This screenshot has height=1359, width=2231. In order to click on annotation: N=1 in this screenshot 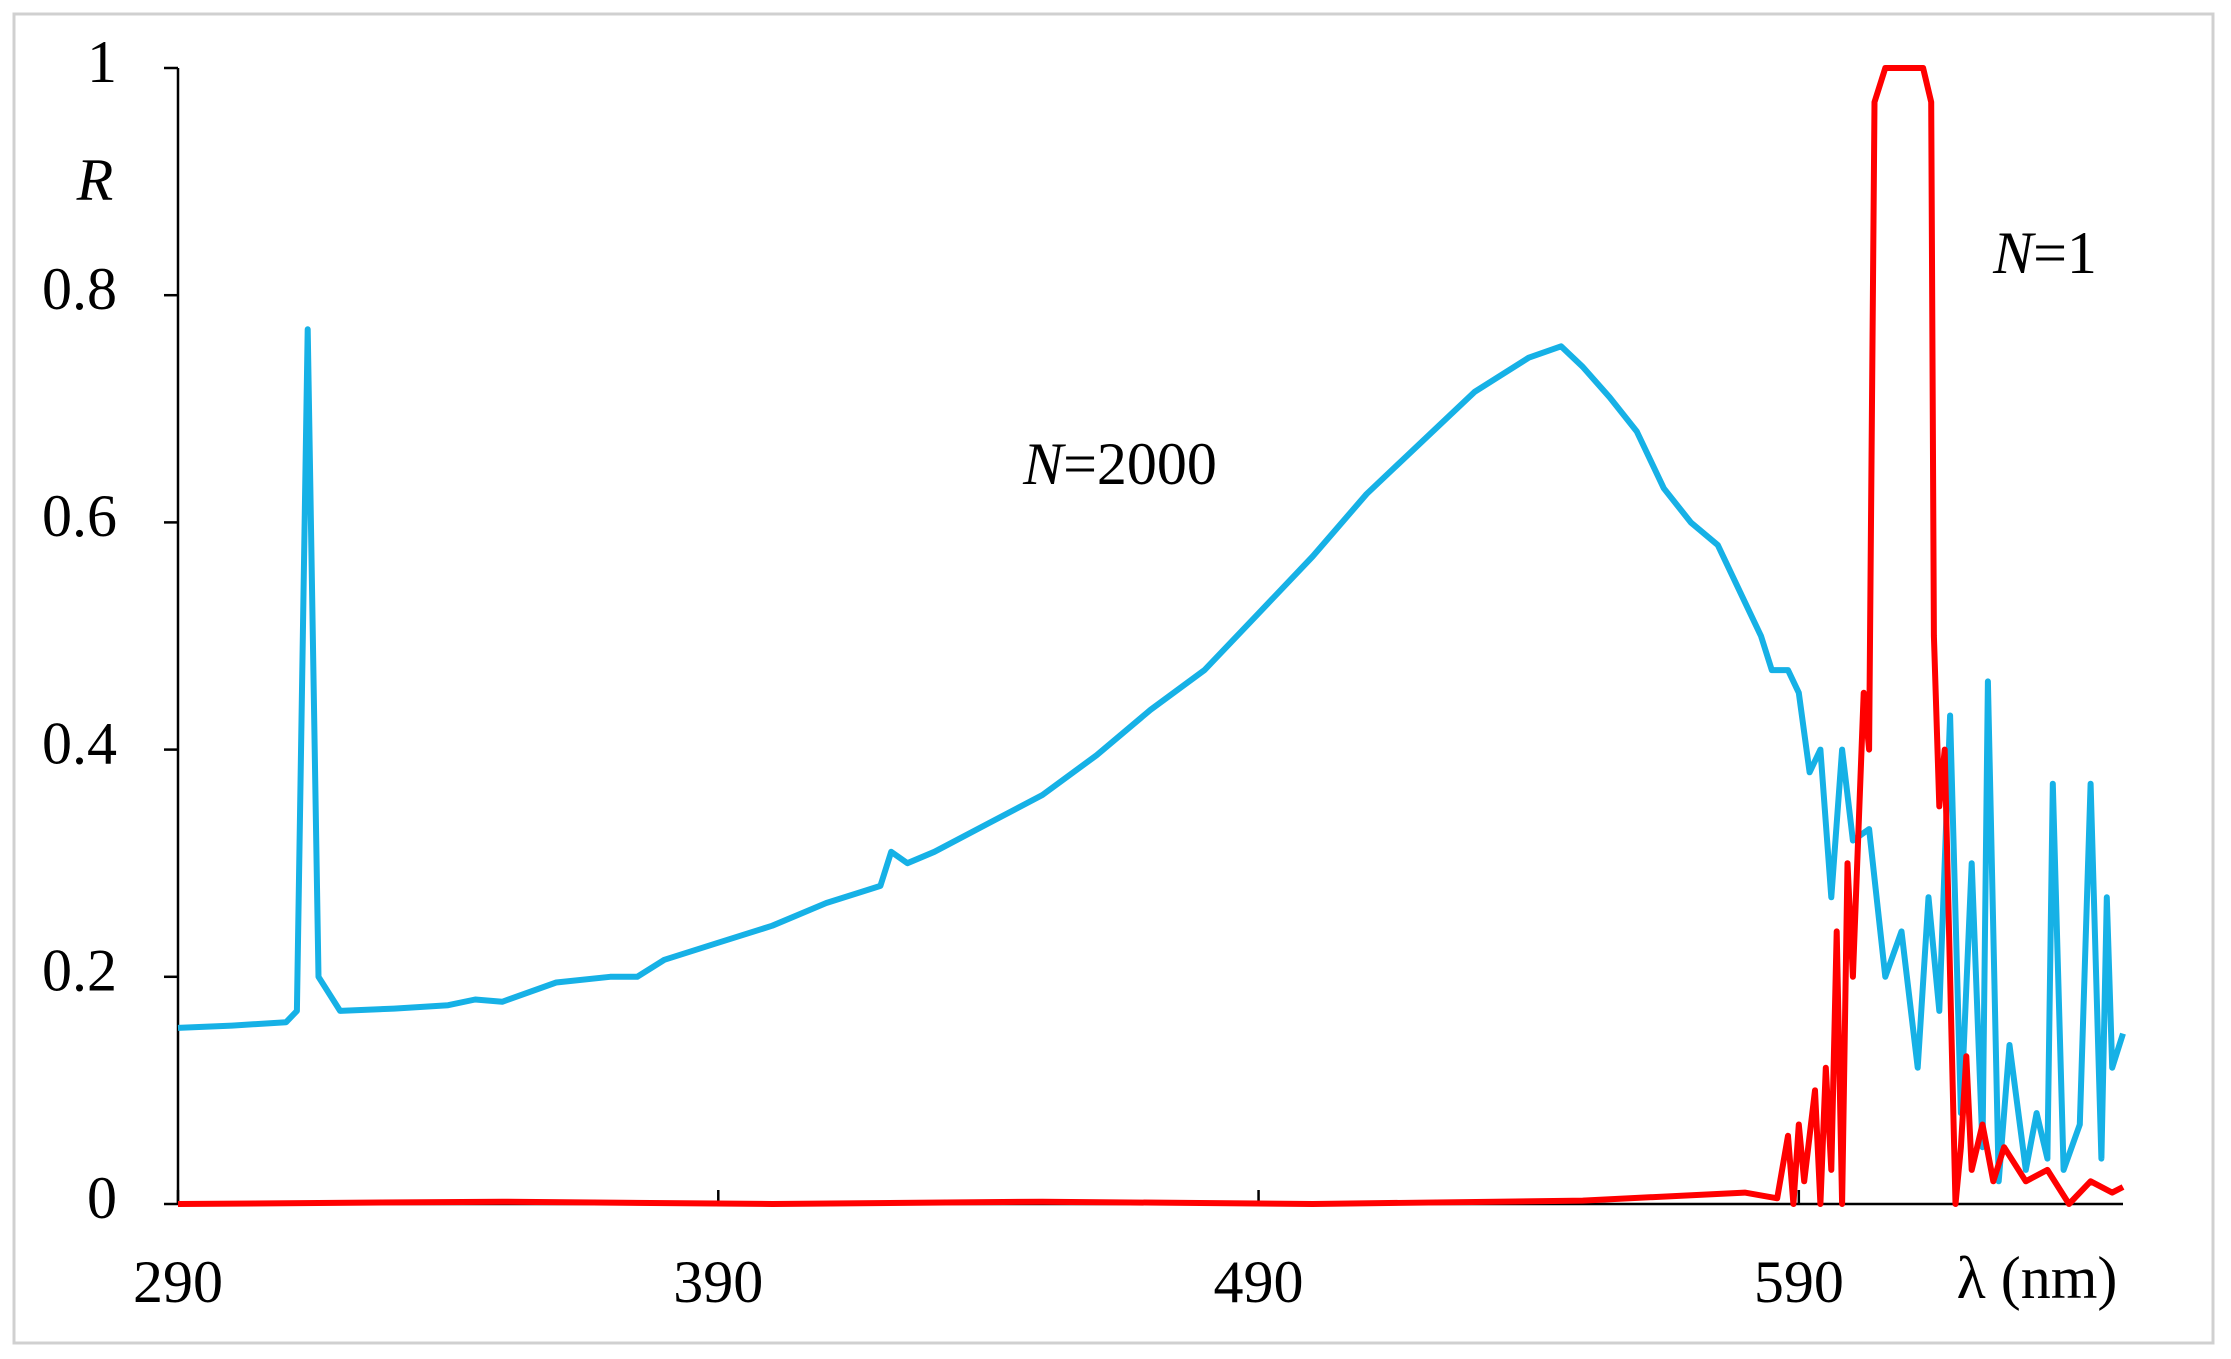, I will do `click(2044, 253)`.